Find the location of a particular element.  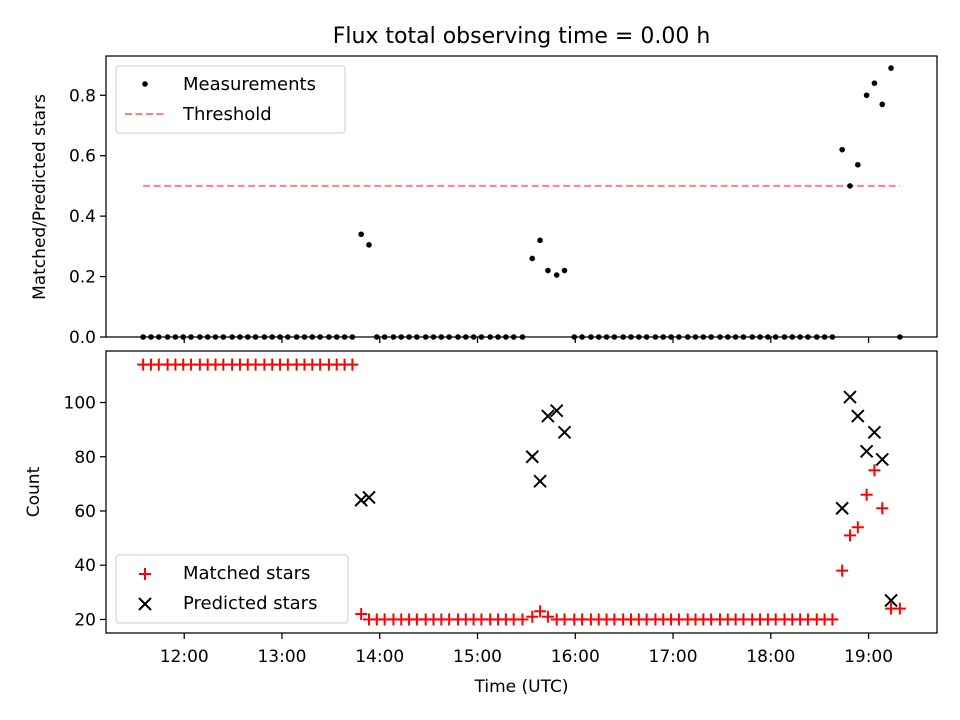

y-tick-label: 80 is located at coordinates (85, 458).